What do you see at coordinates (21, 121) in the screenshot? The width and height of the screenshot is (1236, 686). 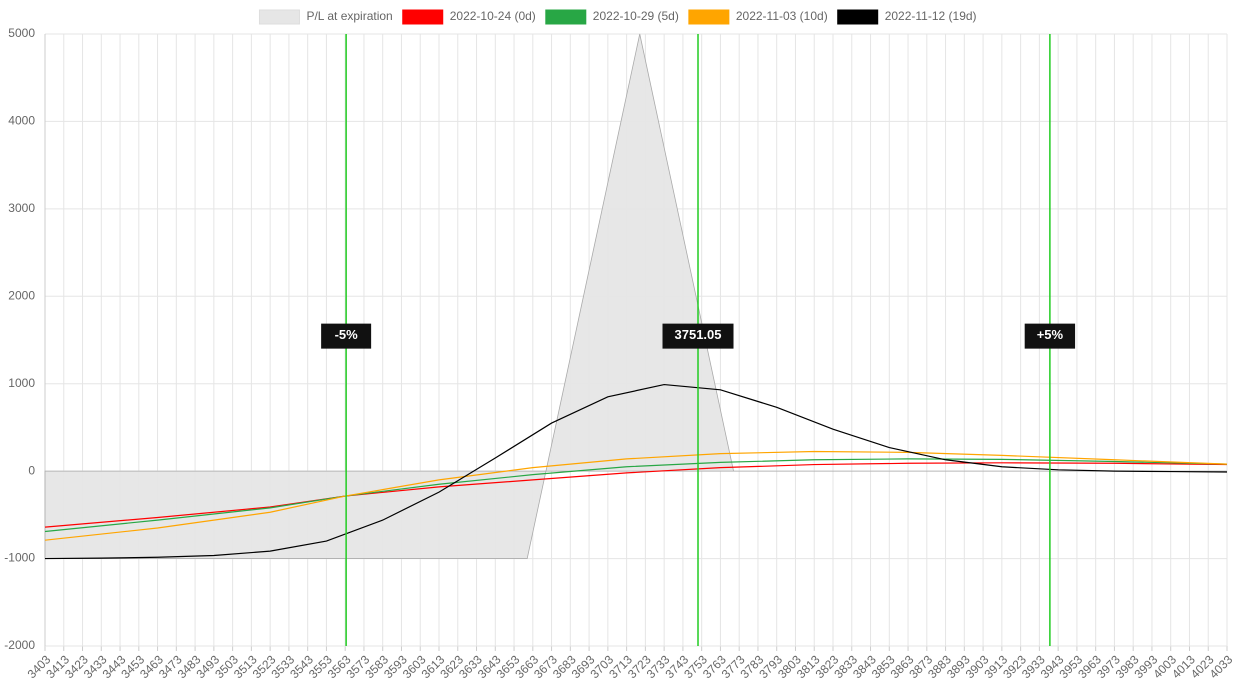 I see `y-tick-label: 4000` at bounding box center [21, 121].